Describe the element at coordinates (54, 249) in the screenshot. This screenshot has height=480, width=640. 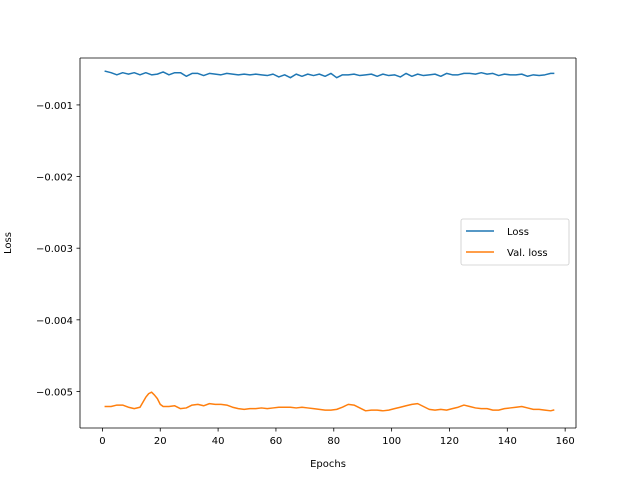
I see `y-tick-label: −0.003` at that location.